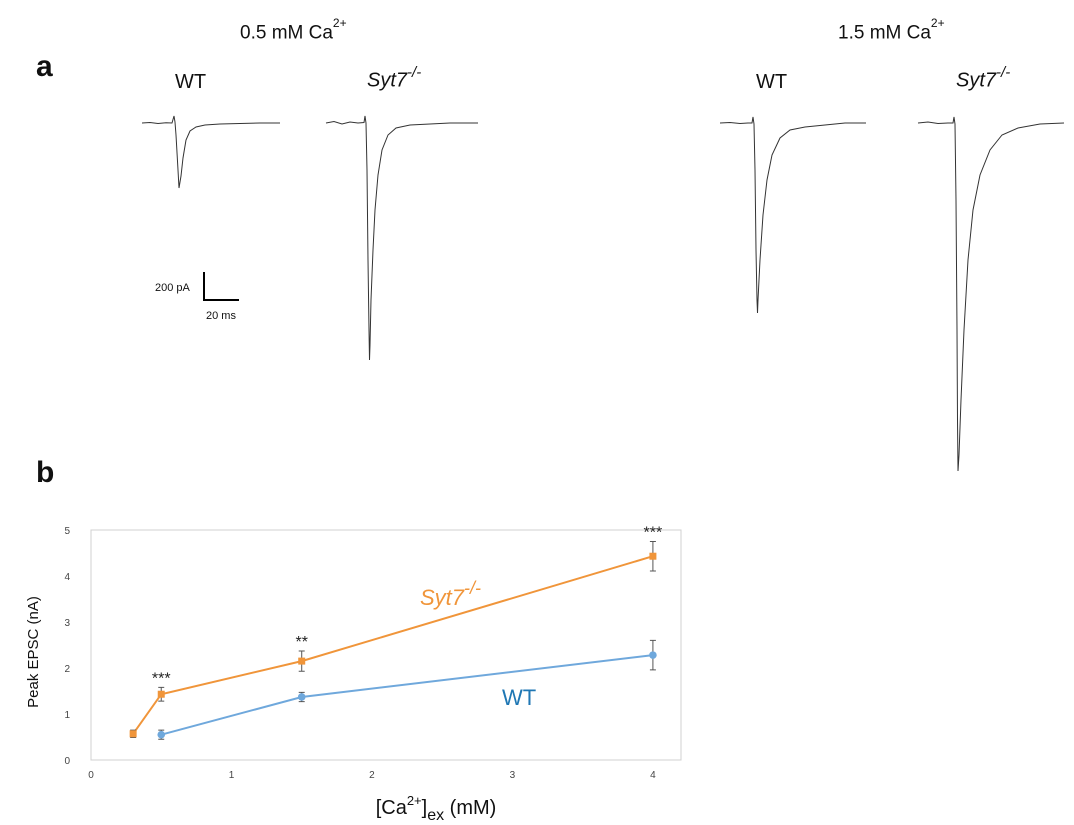 The width and height of the screenshot is (1074, 825). Describe the element at coordinates (293, 30) in the screenshot. I see `condition-low-ca-label: 0.5 mM Ca2+` at that location.